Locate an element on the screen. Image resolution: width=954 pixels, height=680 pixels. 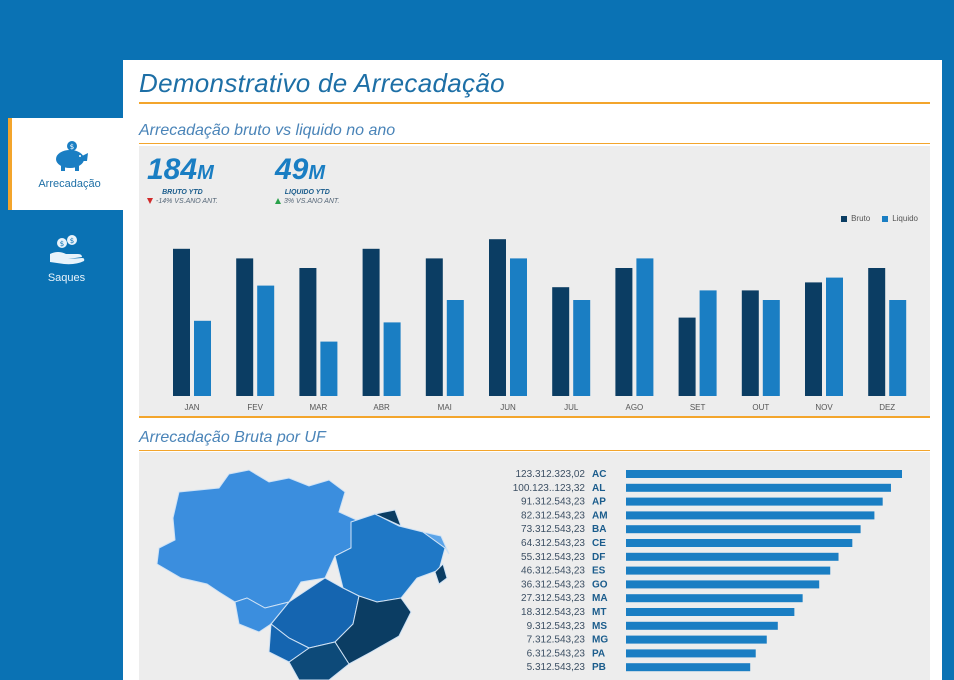
uf-value-label: 18.312.543,23 is located at coordinates (553, 612).